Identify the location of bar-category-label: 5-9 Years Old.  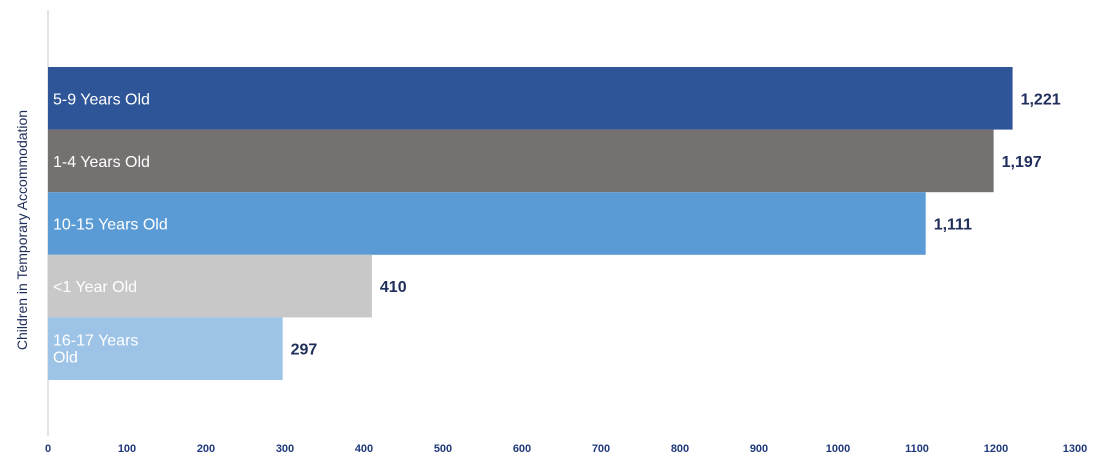
(101, 99).